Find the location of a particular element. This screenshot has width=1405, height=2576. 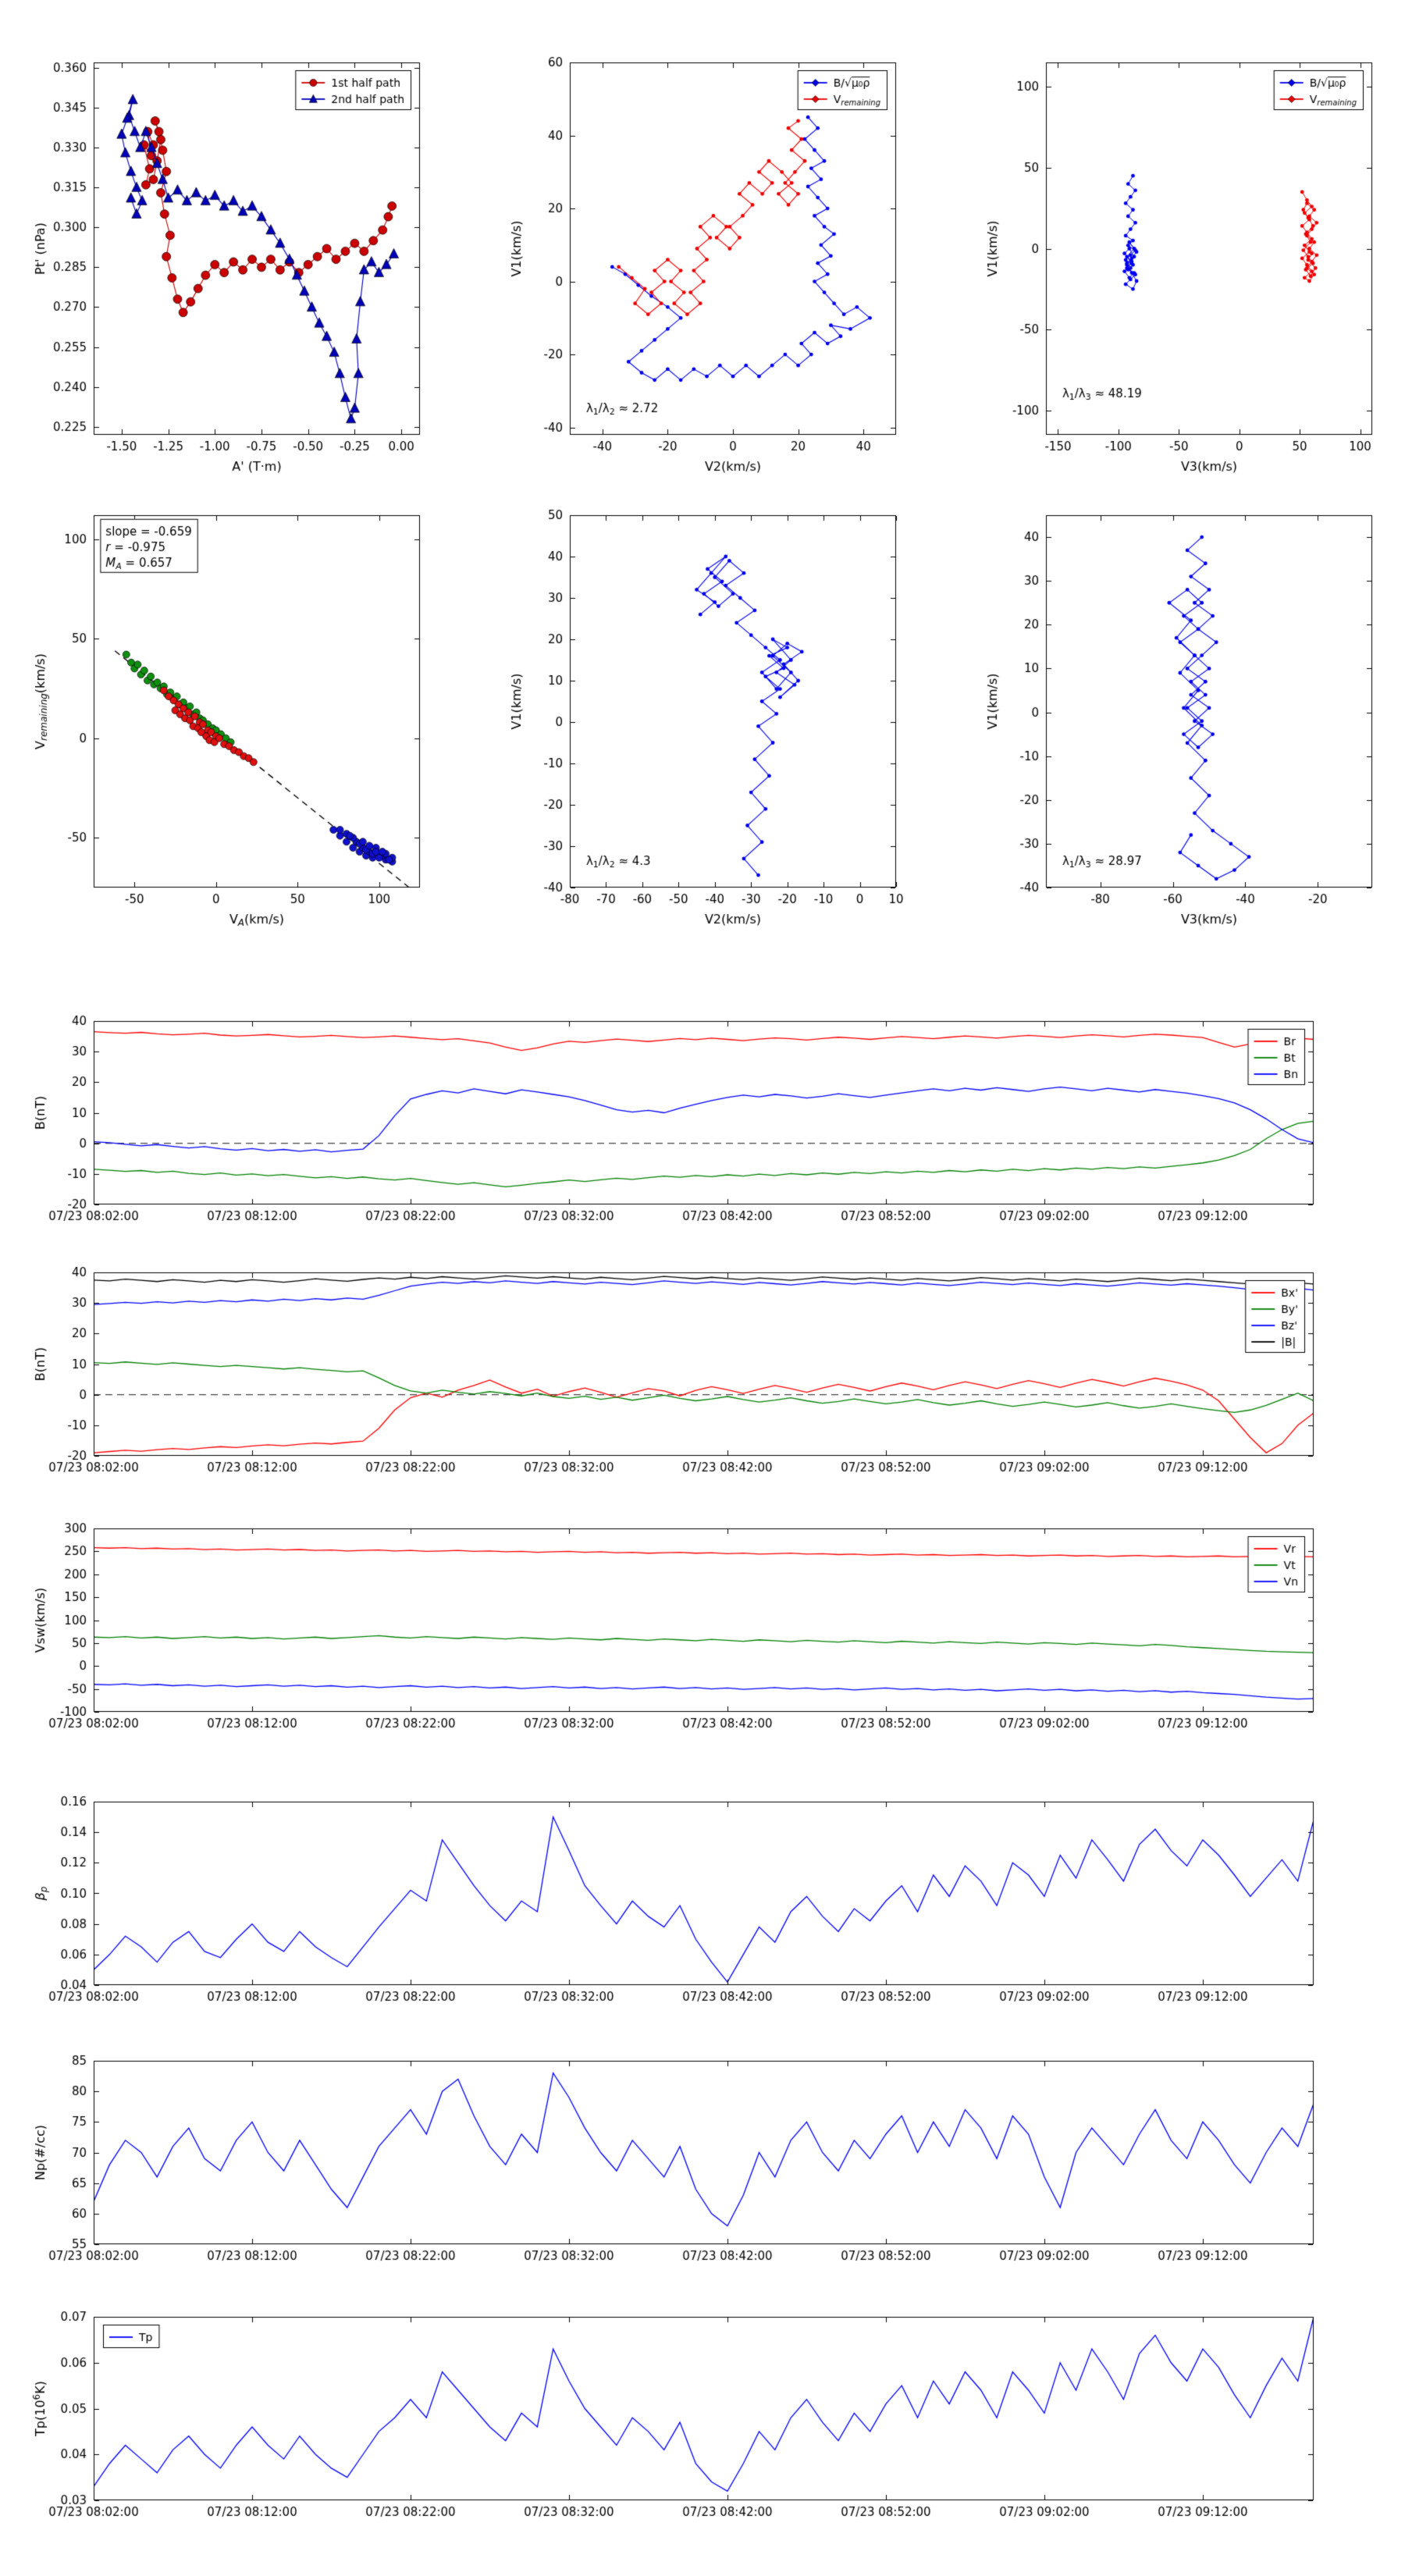

plasma-beta-chart is located at coordinates (678, 1899).